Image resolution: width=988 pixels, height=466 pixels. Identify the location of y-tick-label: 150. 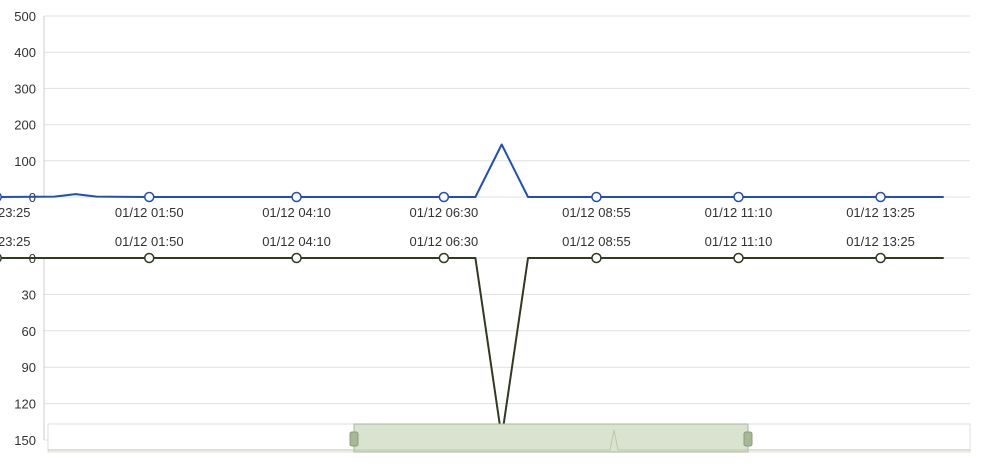
(25, 440).